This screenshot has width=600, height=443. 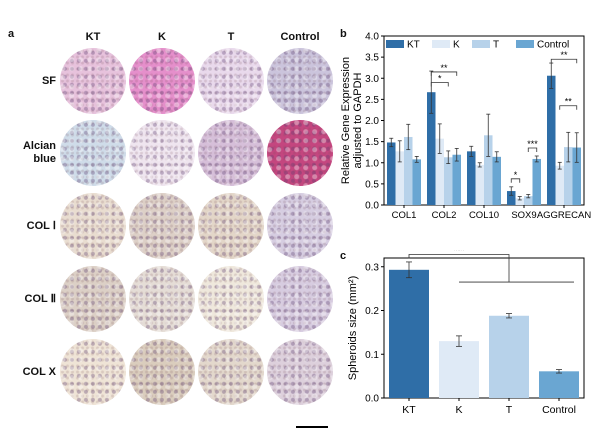 I want to click on bar-kt-col1, so click(x=391, y=173).